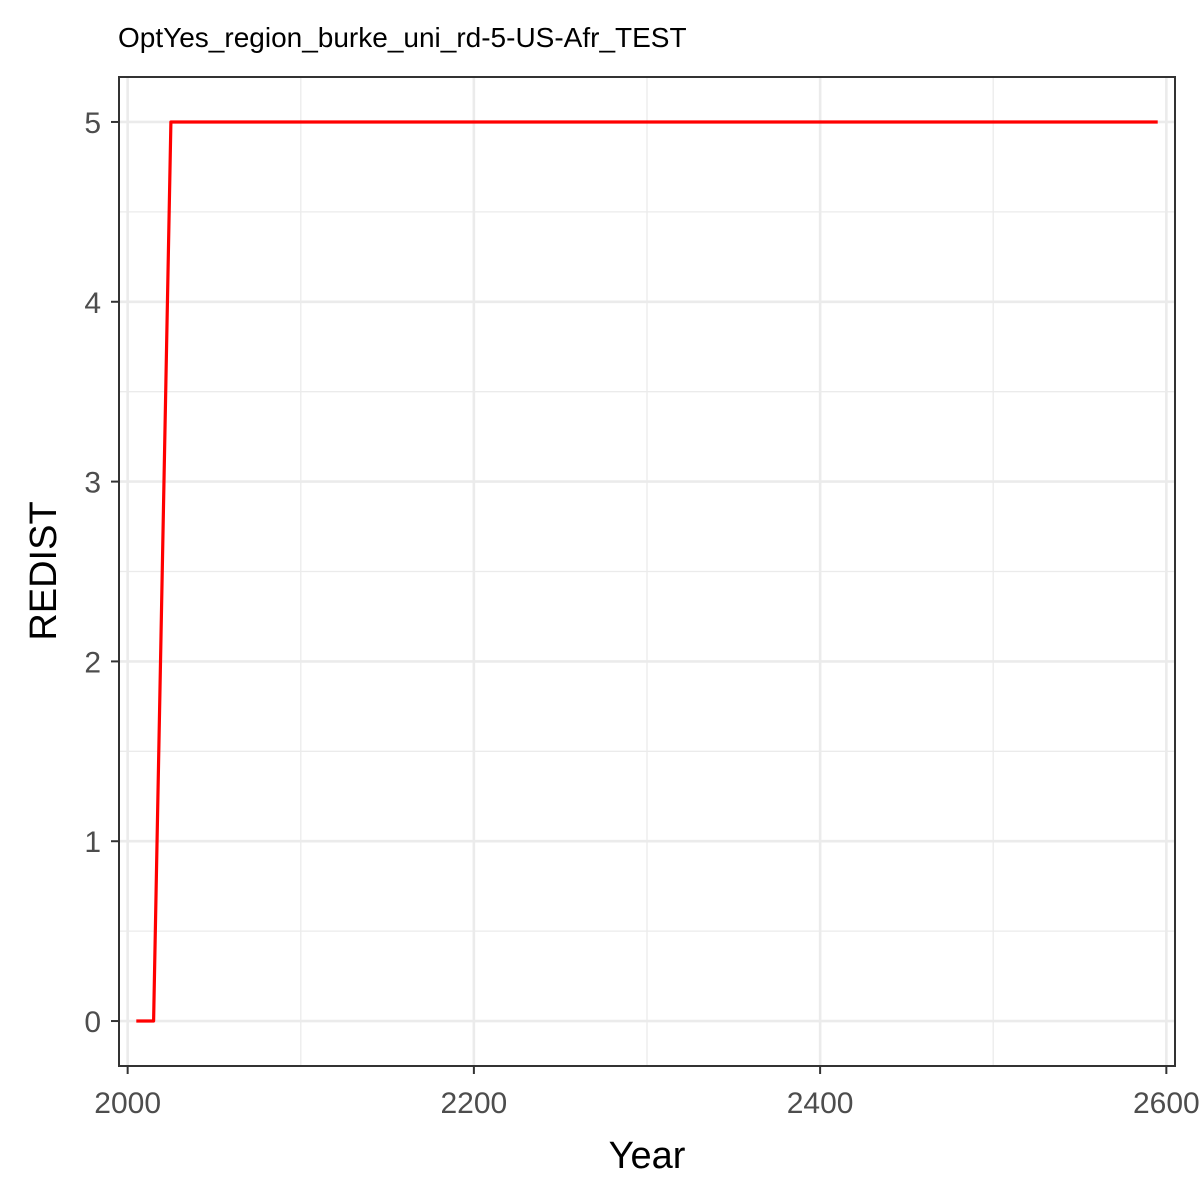 This screenshot has width=1200, height=1200. Describe the element at coordinates (92, 1022) in the screenshot. I see `y-tick-label: 0` at that location.